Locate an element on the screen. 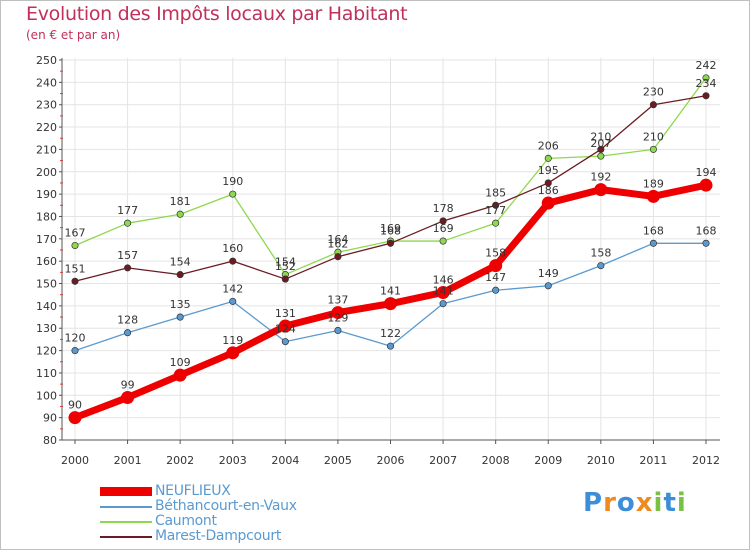 This screenshot has width=750, height=550. y-tick-label: 180 is located at coordinates (46, 216).